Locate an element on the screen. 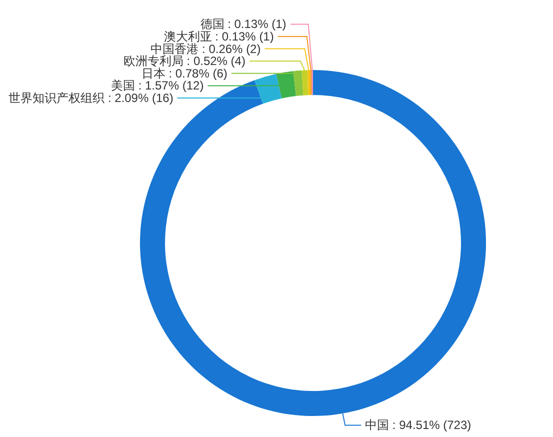 This screenshot has width=553, height=437. slice-label: 欧洲专利局 : 0.52% (4) is located at coordinates (184, 61).